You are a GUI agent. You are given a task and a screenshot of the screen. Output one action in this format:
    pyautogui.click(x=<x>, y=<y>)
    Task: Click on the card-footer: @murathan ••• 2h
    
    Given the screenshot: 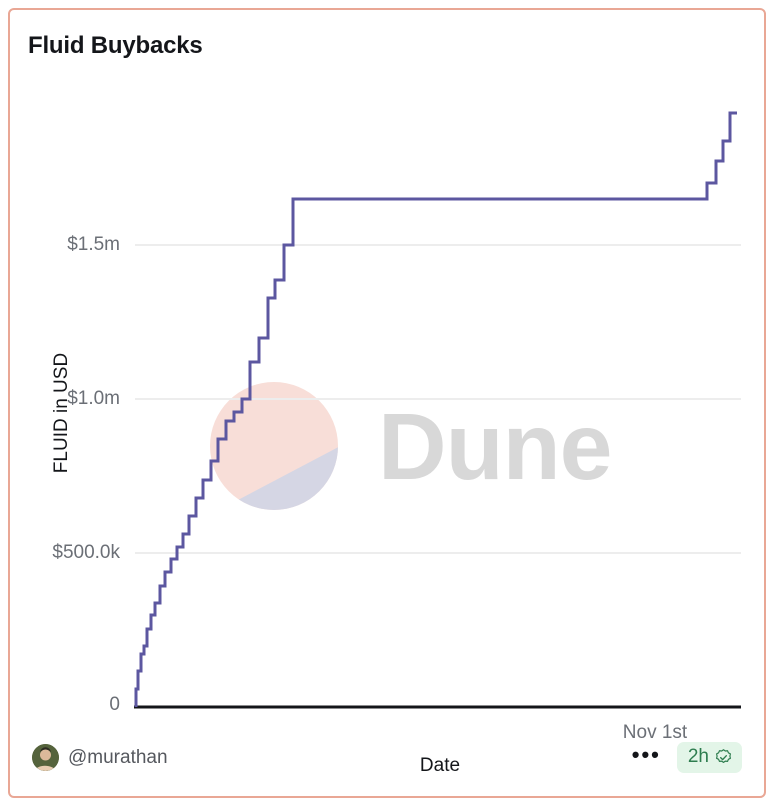 What is the action you would take?
    pyautogui.click(x=387, y=762)
    